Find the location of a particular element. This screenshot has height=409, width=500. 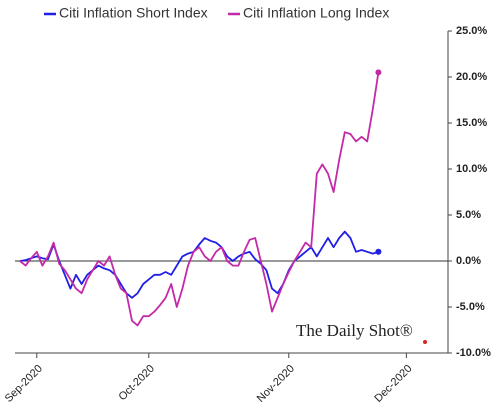

x-tick-label: Nov-2020 is located at coordinates (276, 384).